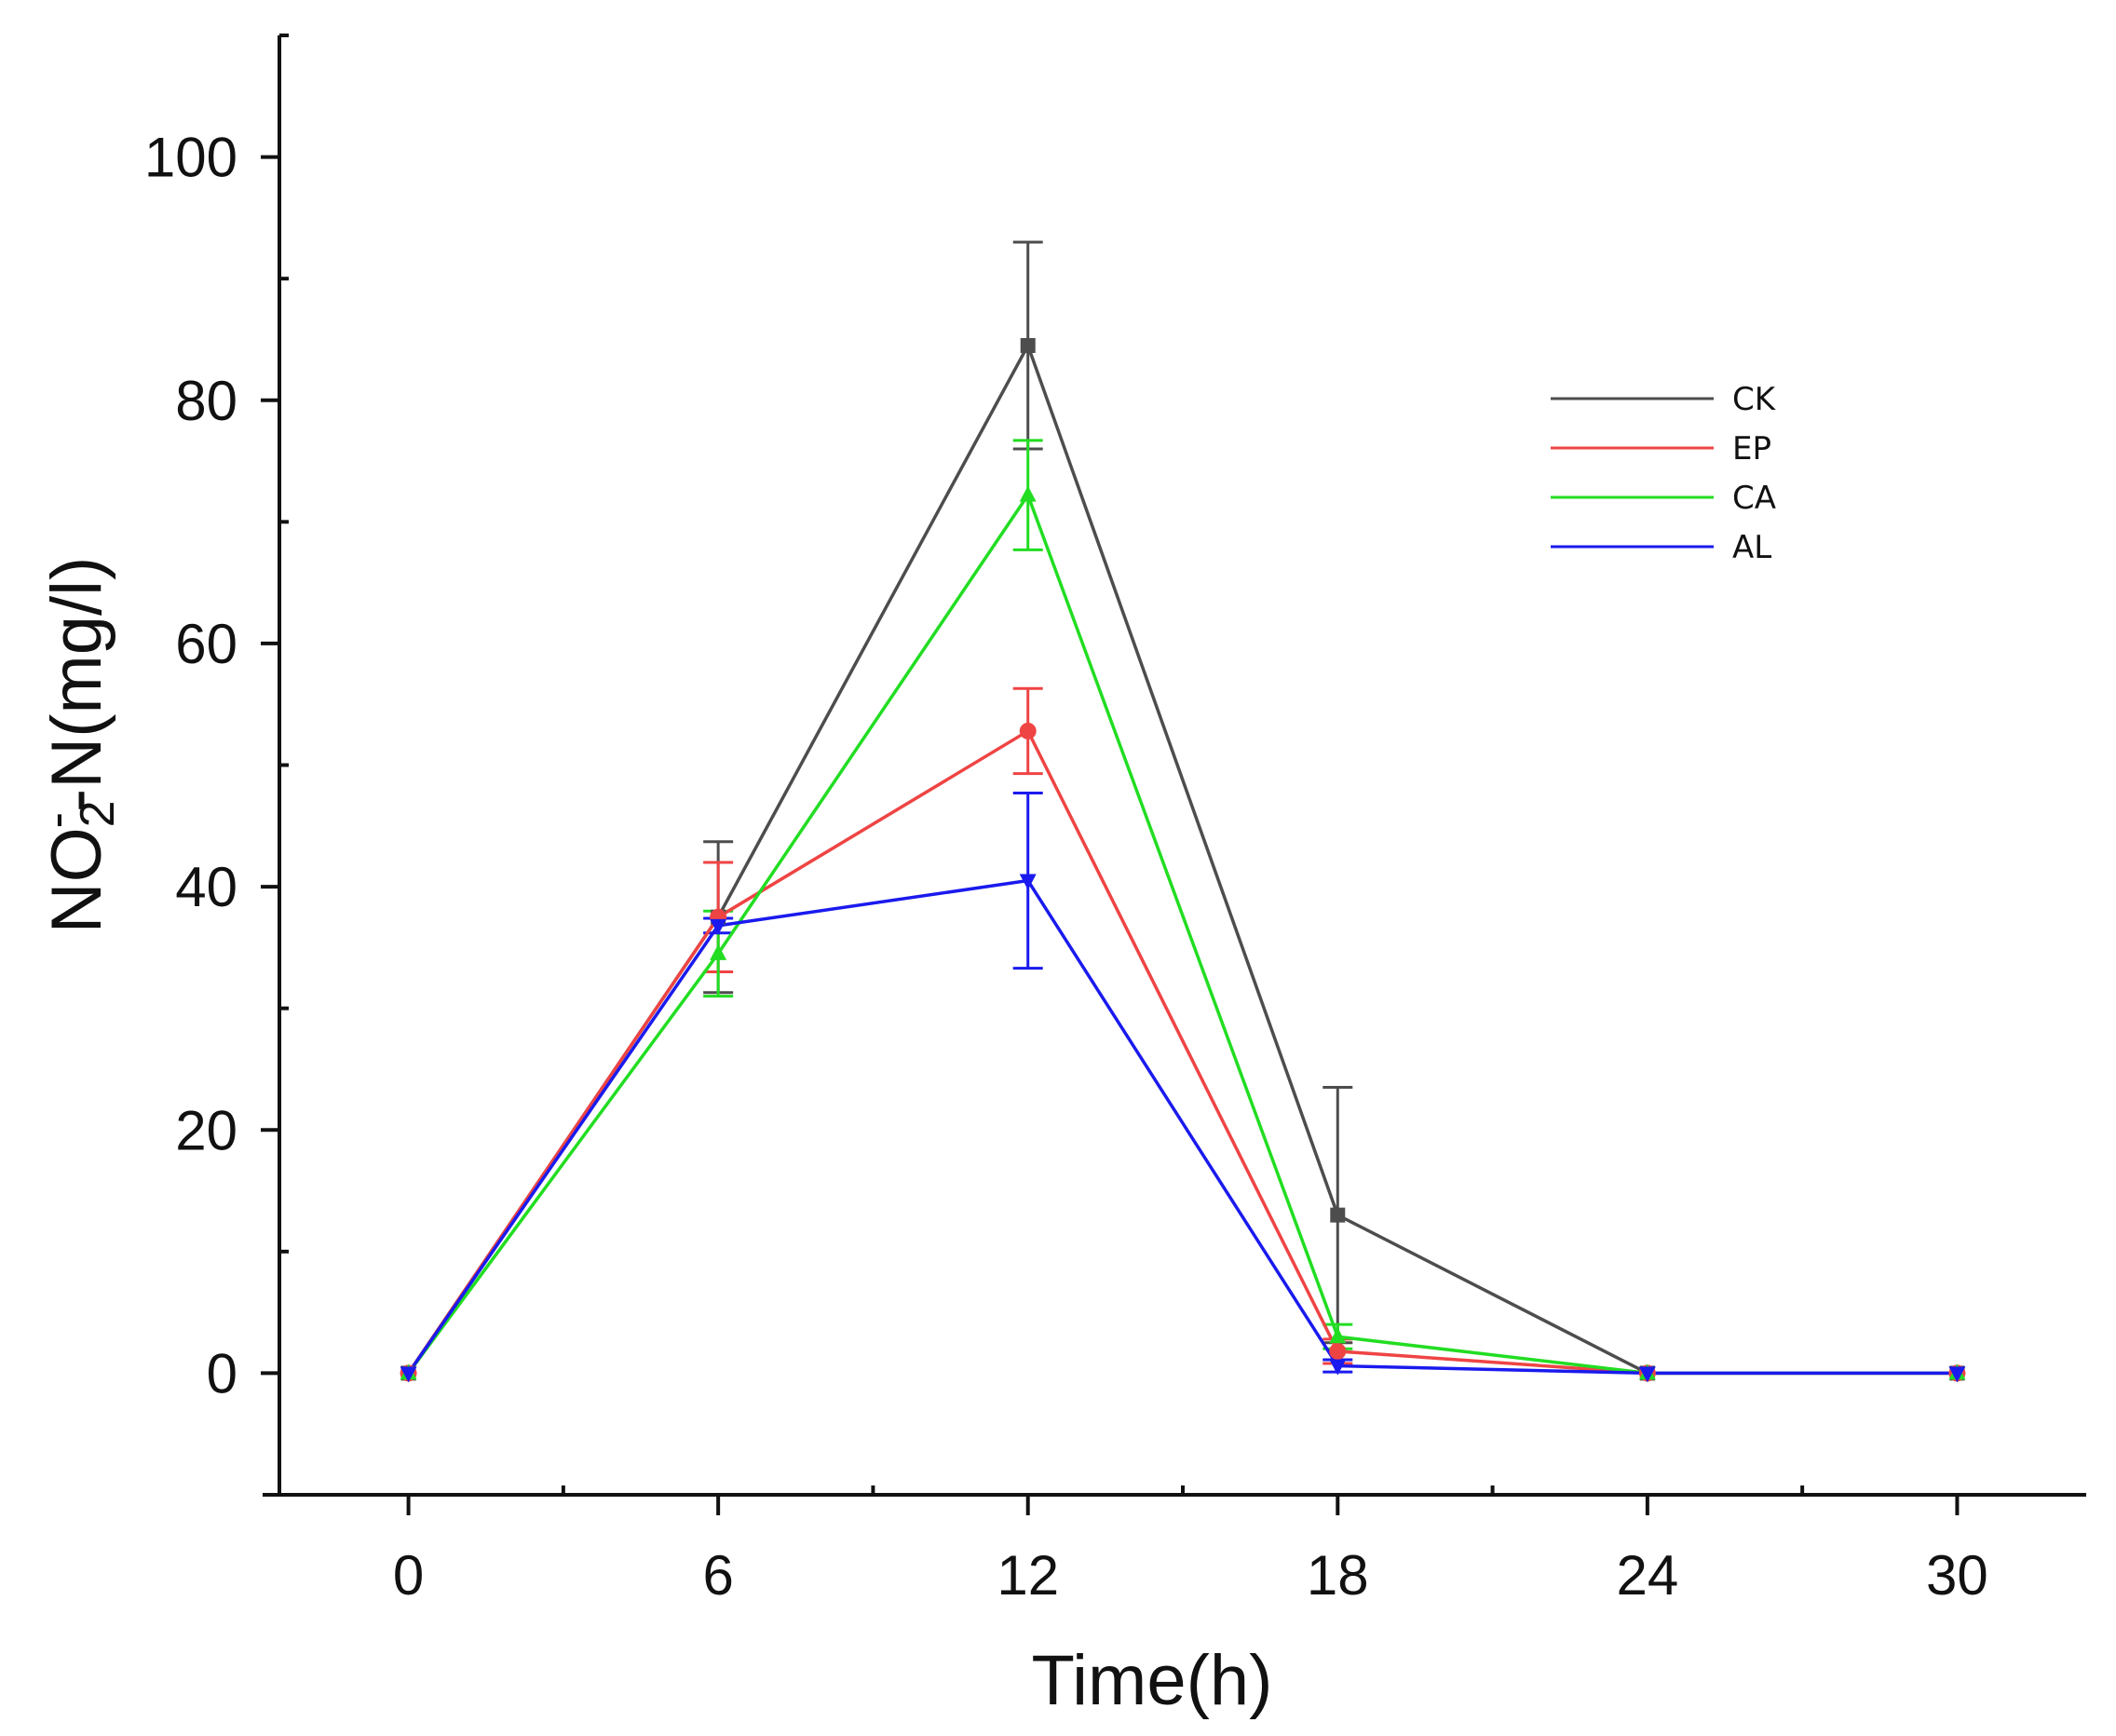 This screenshot has width=2116, height=1736. I want to click on x-tick-label: 0, so click(409, 1575).